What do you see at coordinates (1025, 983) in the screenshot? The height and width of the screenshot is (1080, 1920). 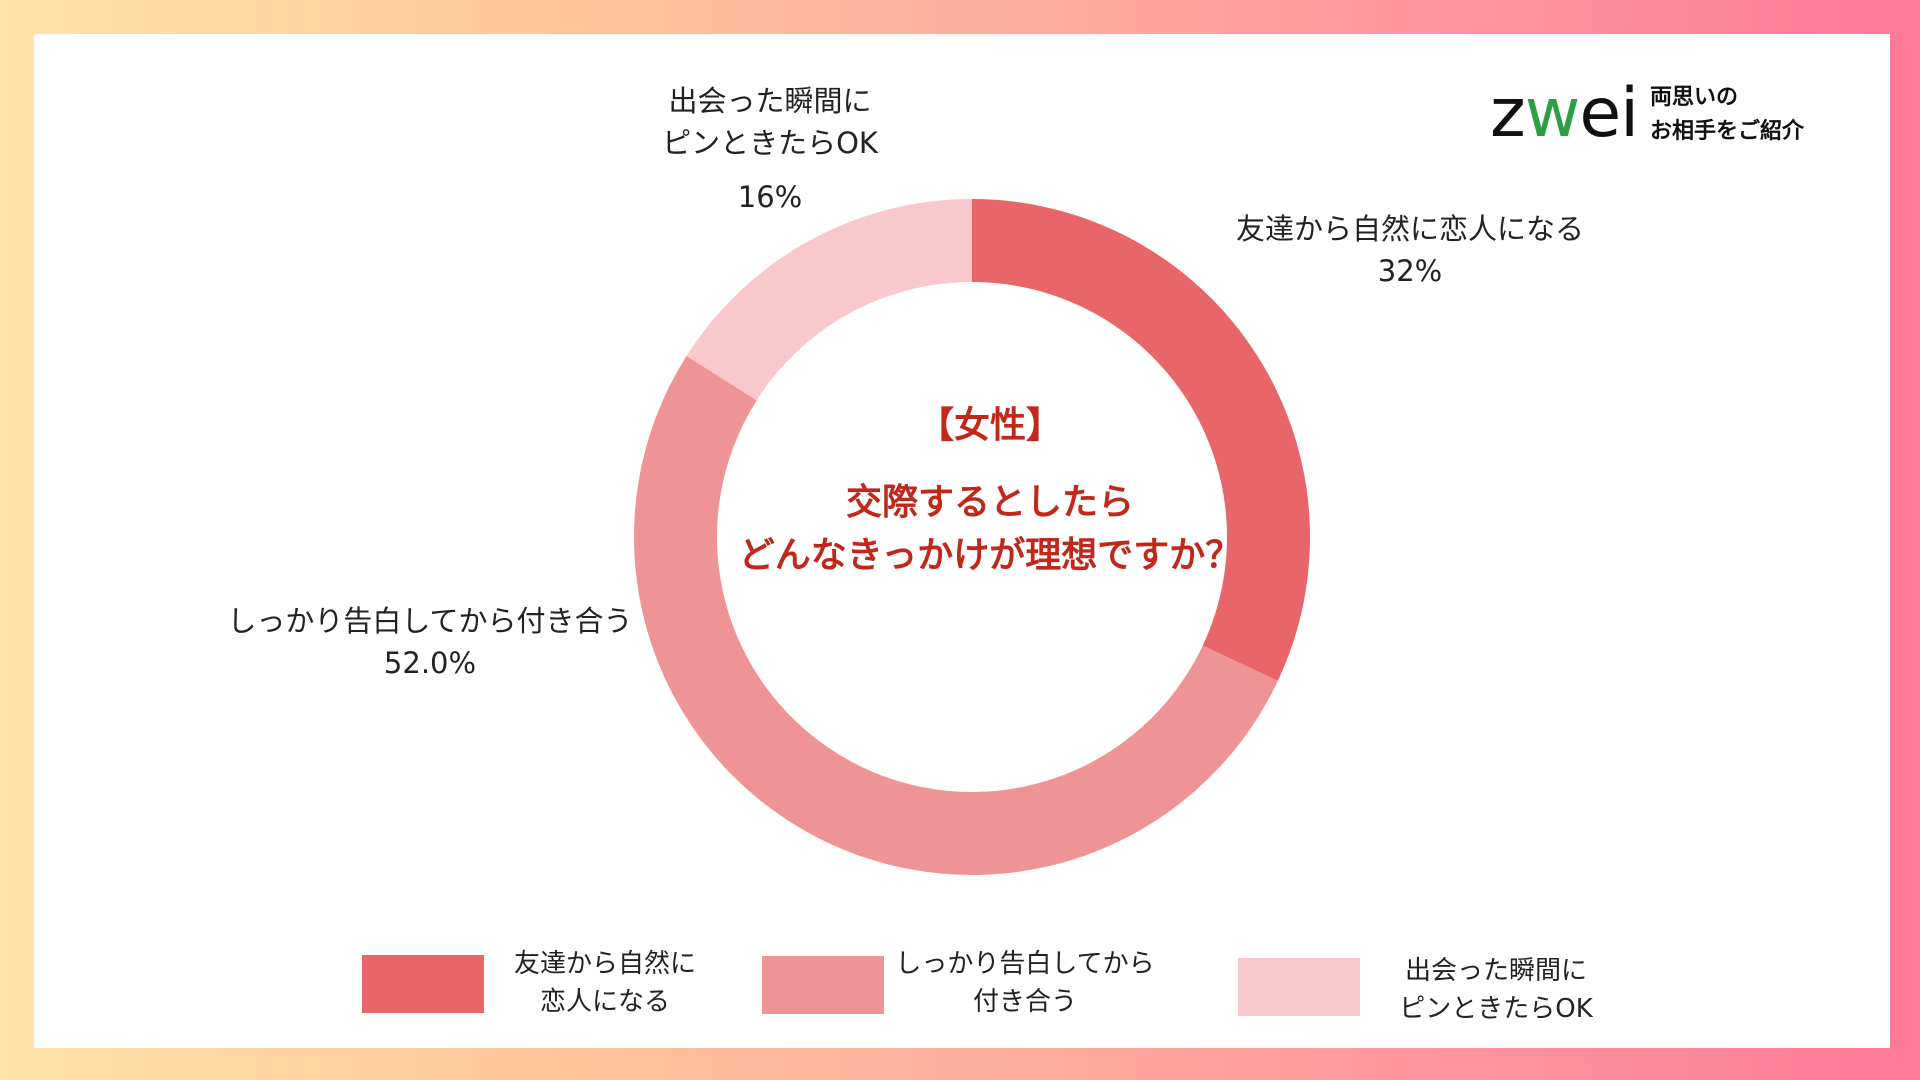 I see `legend-label-confess: しっかり告白してから 付き合う` at bounding box center [1025, 983].